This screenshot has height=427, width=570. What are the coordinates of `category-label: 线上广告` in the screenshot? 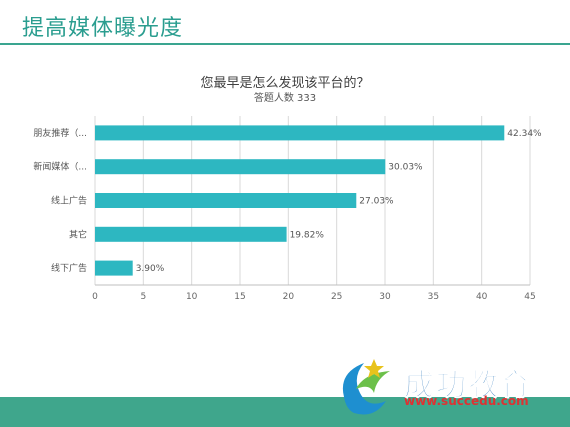 It's located at (69, 201).